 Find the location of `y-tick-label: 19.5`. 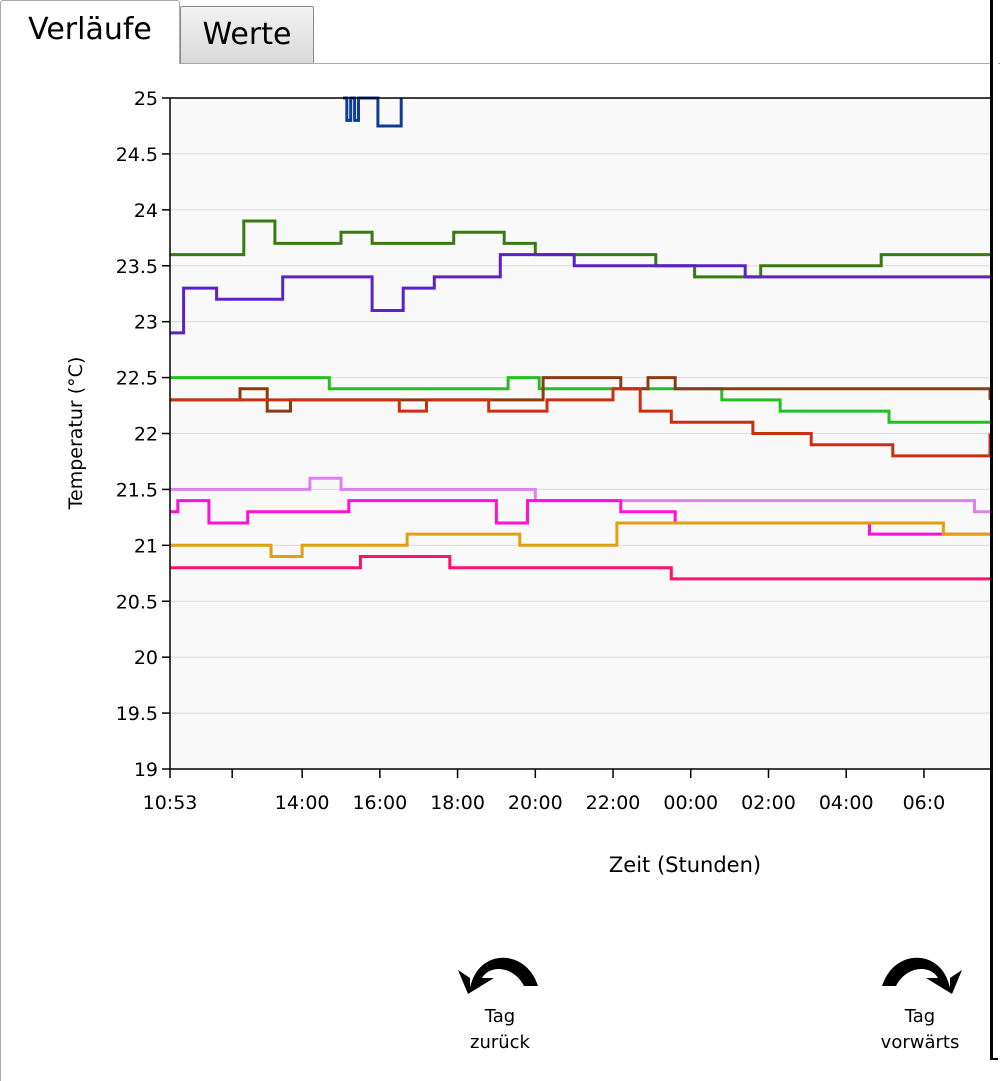

y-tick-label: 19.5 is located at coordinates (137, 714).